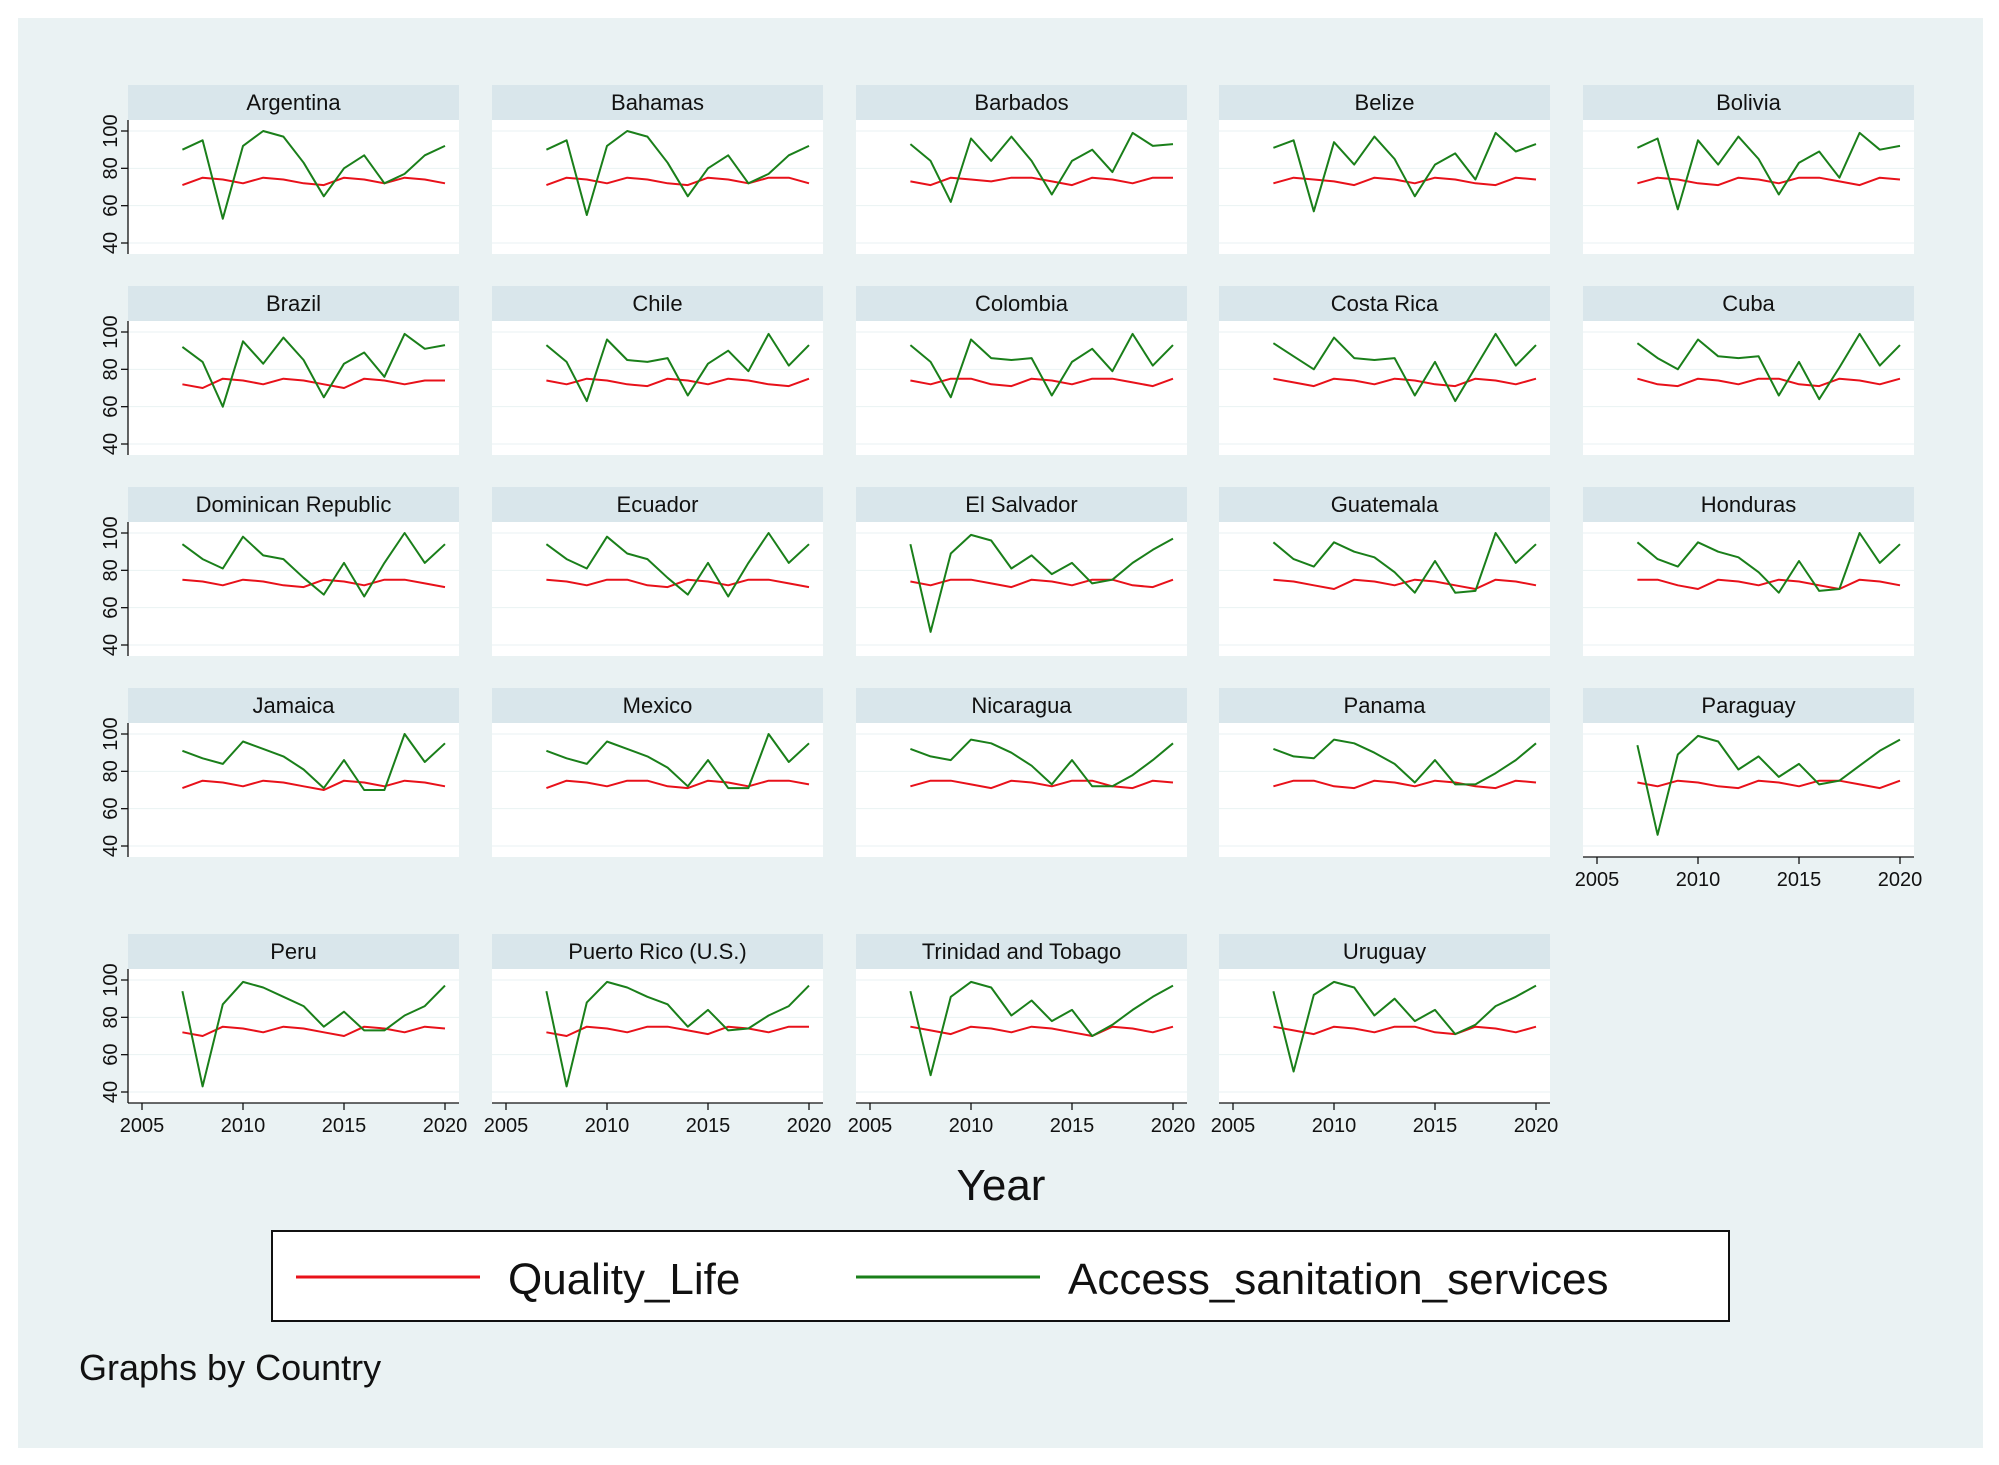 This screenshot has width=1999, height=1465. I want to click on panel-colombia: Colombia, so click(1021, 370).